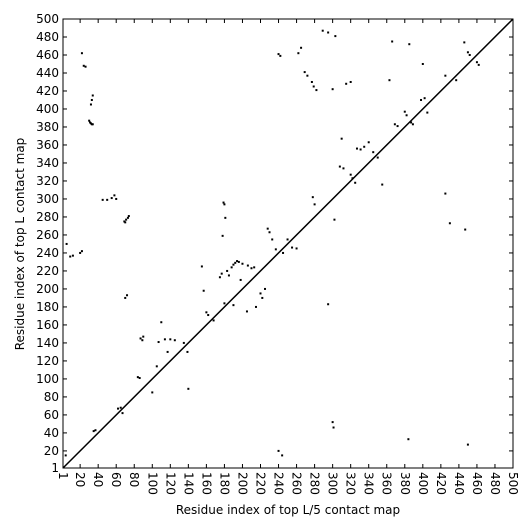 The width and height of the screenshot is (532, 532). I want to click on x-tick-label: 360, so click(387, 483).